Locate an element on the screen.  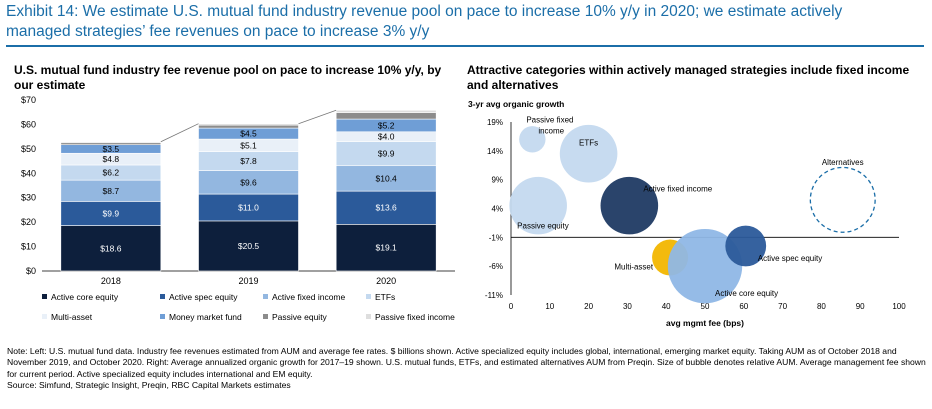
x-tick-label: 100 is located at coordinates (899, 306).